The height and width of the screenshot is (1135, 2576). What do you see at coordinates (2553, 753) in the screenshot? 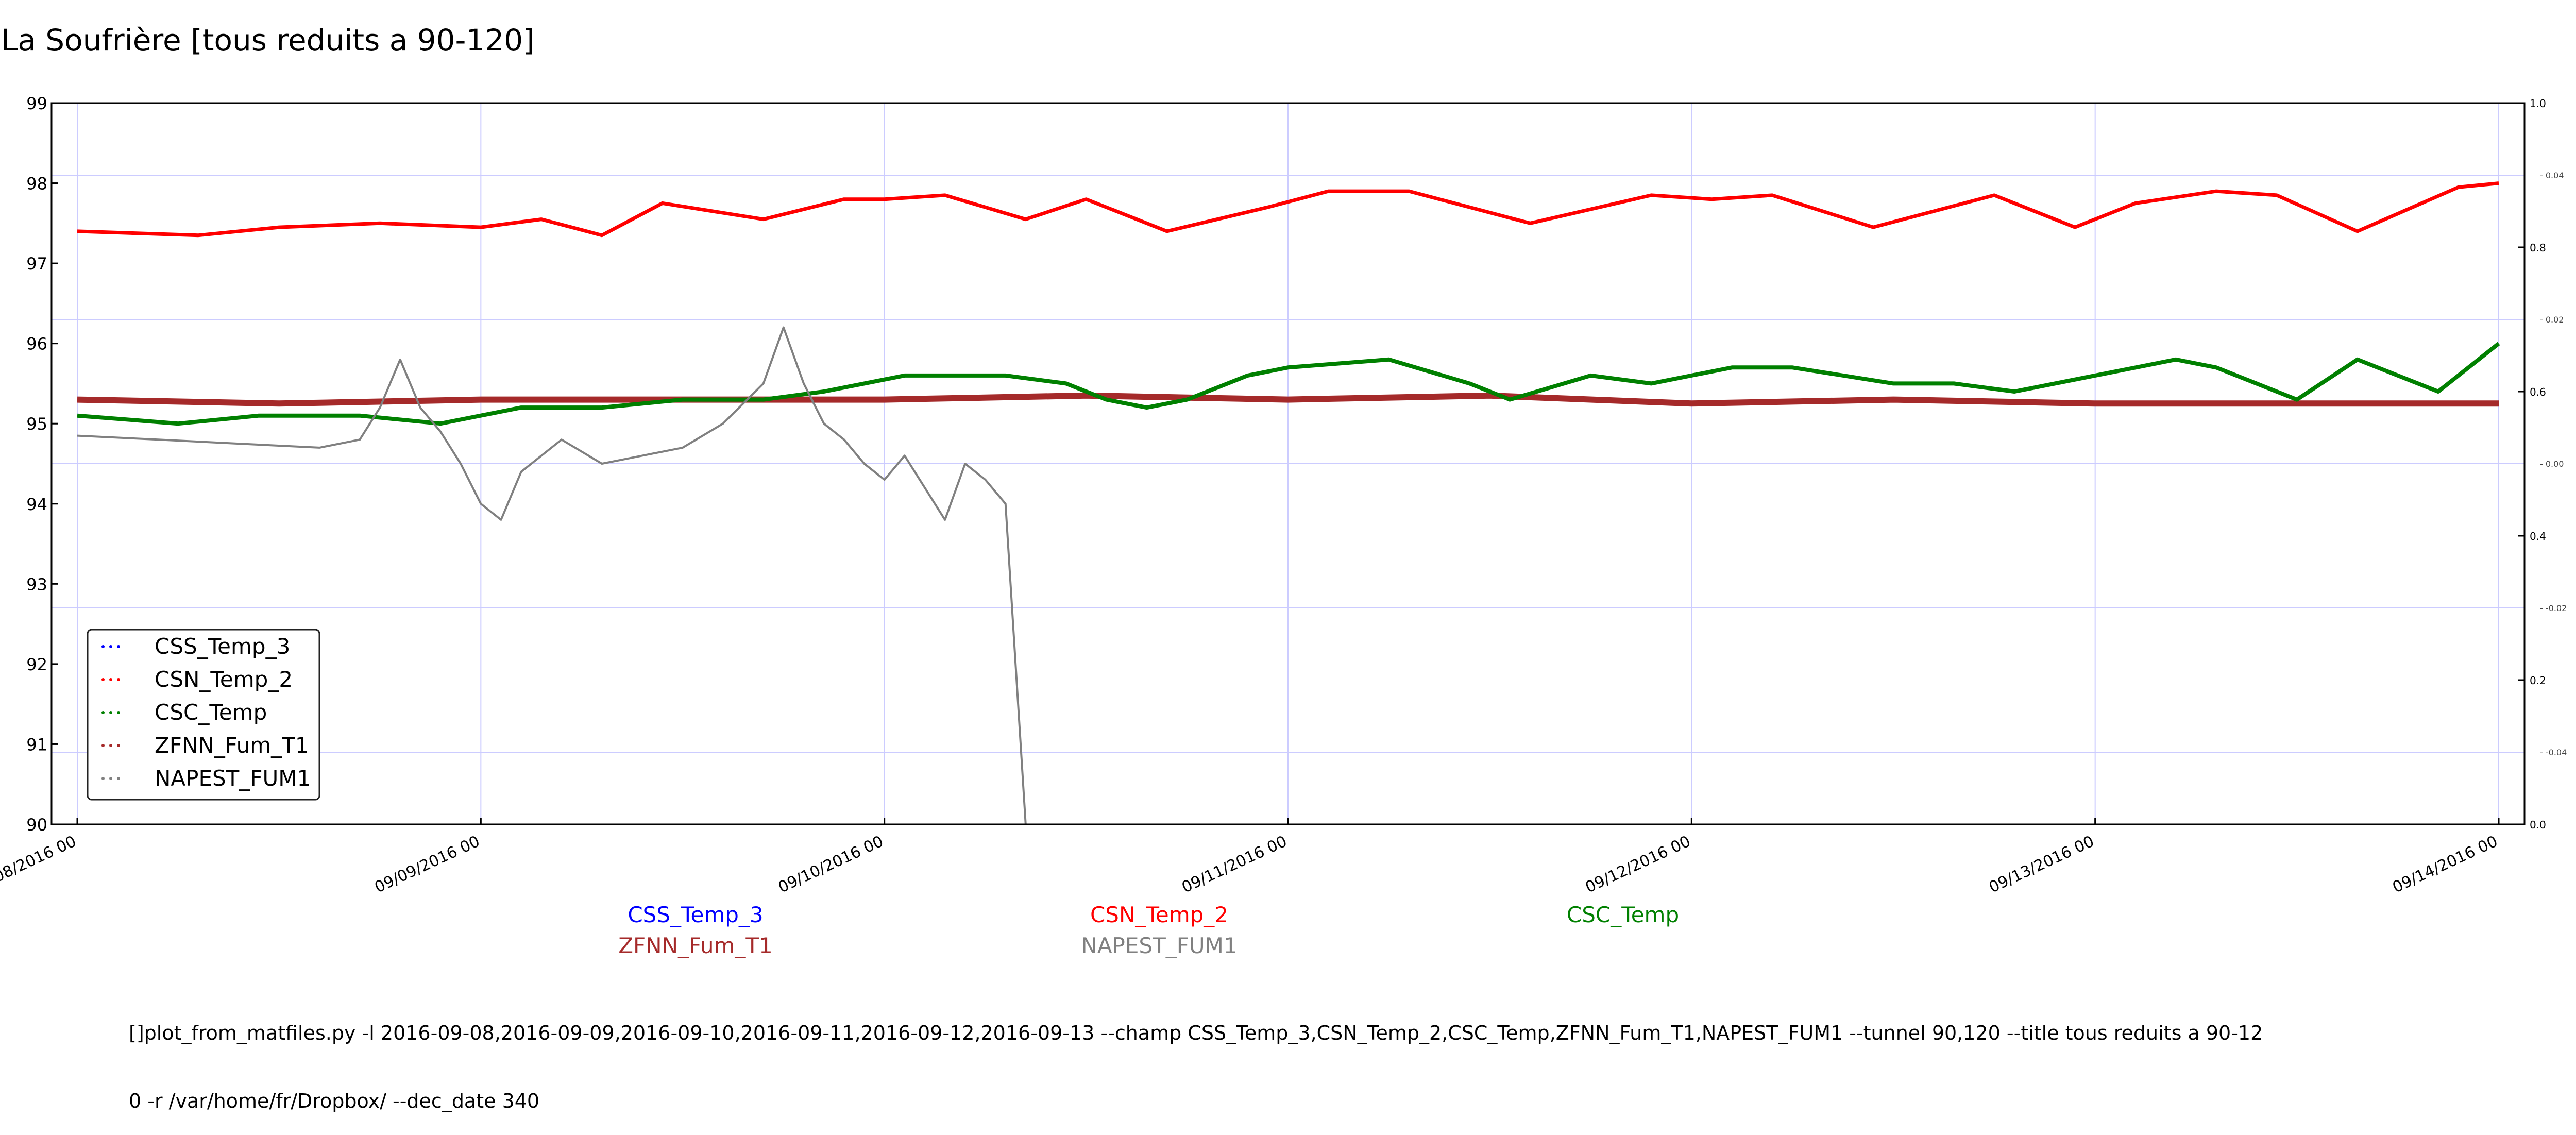
I see `y2-inner-tick-label: - -0.04` at bounding box center [2553, 753].